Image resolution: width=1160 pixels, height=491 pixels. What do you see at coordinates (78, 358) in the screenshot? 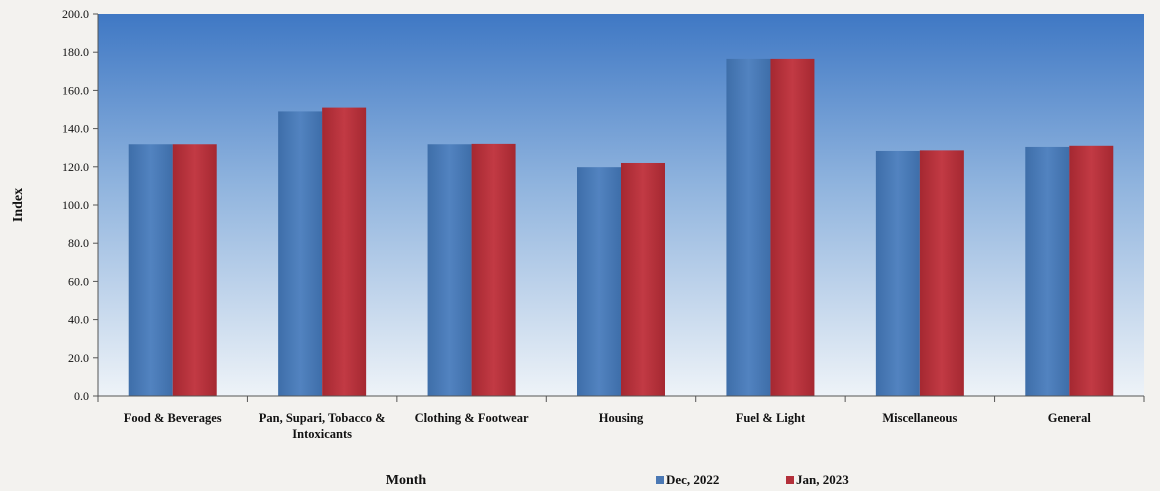
I see `y-tick-label: 20.0` at bounding box center [78, 358].